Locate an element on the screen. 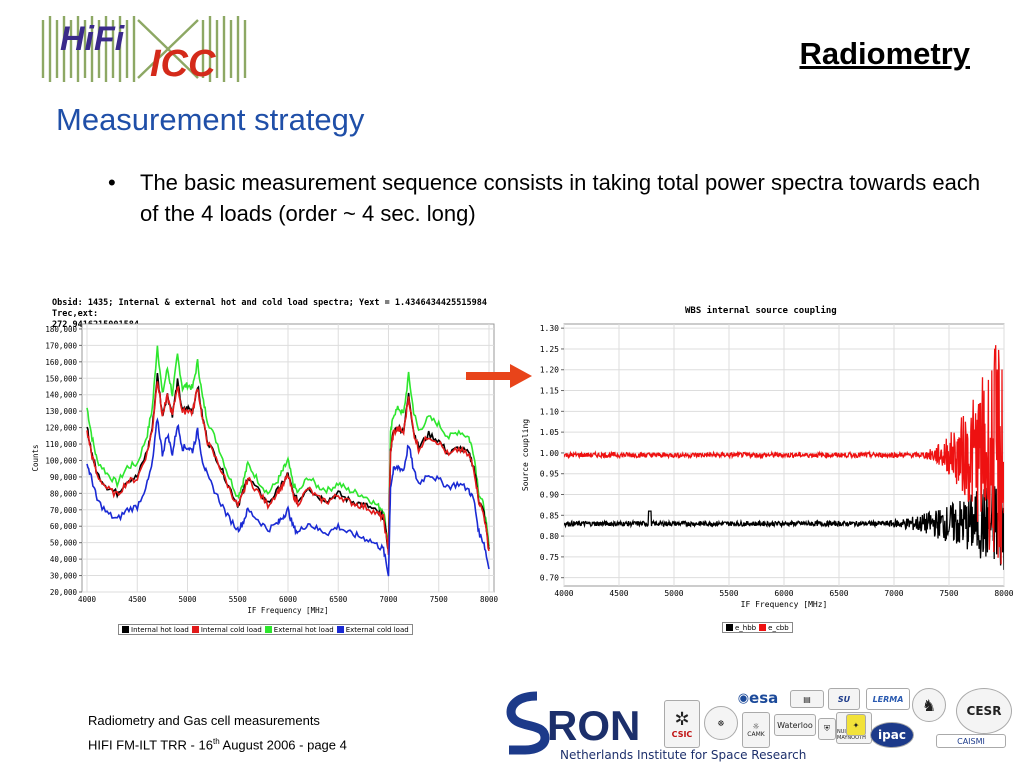  ipac-label: ipac is located at coordinates (892, 735).